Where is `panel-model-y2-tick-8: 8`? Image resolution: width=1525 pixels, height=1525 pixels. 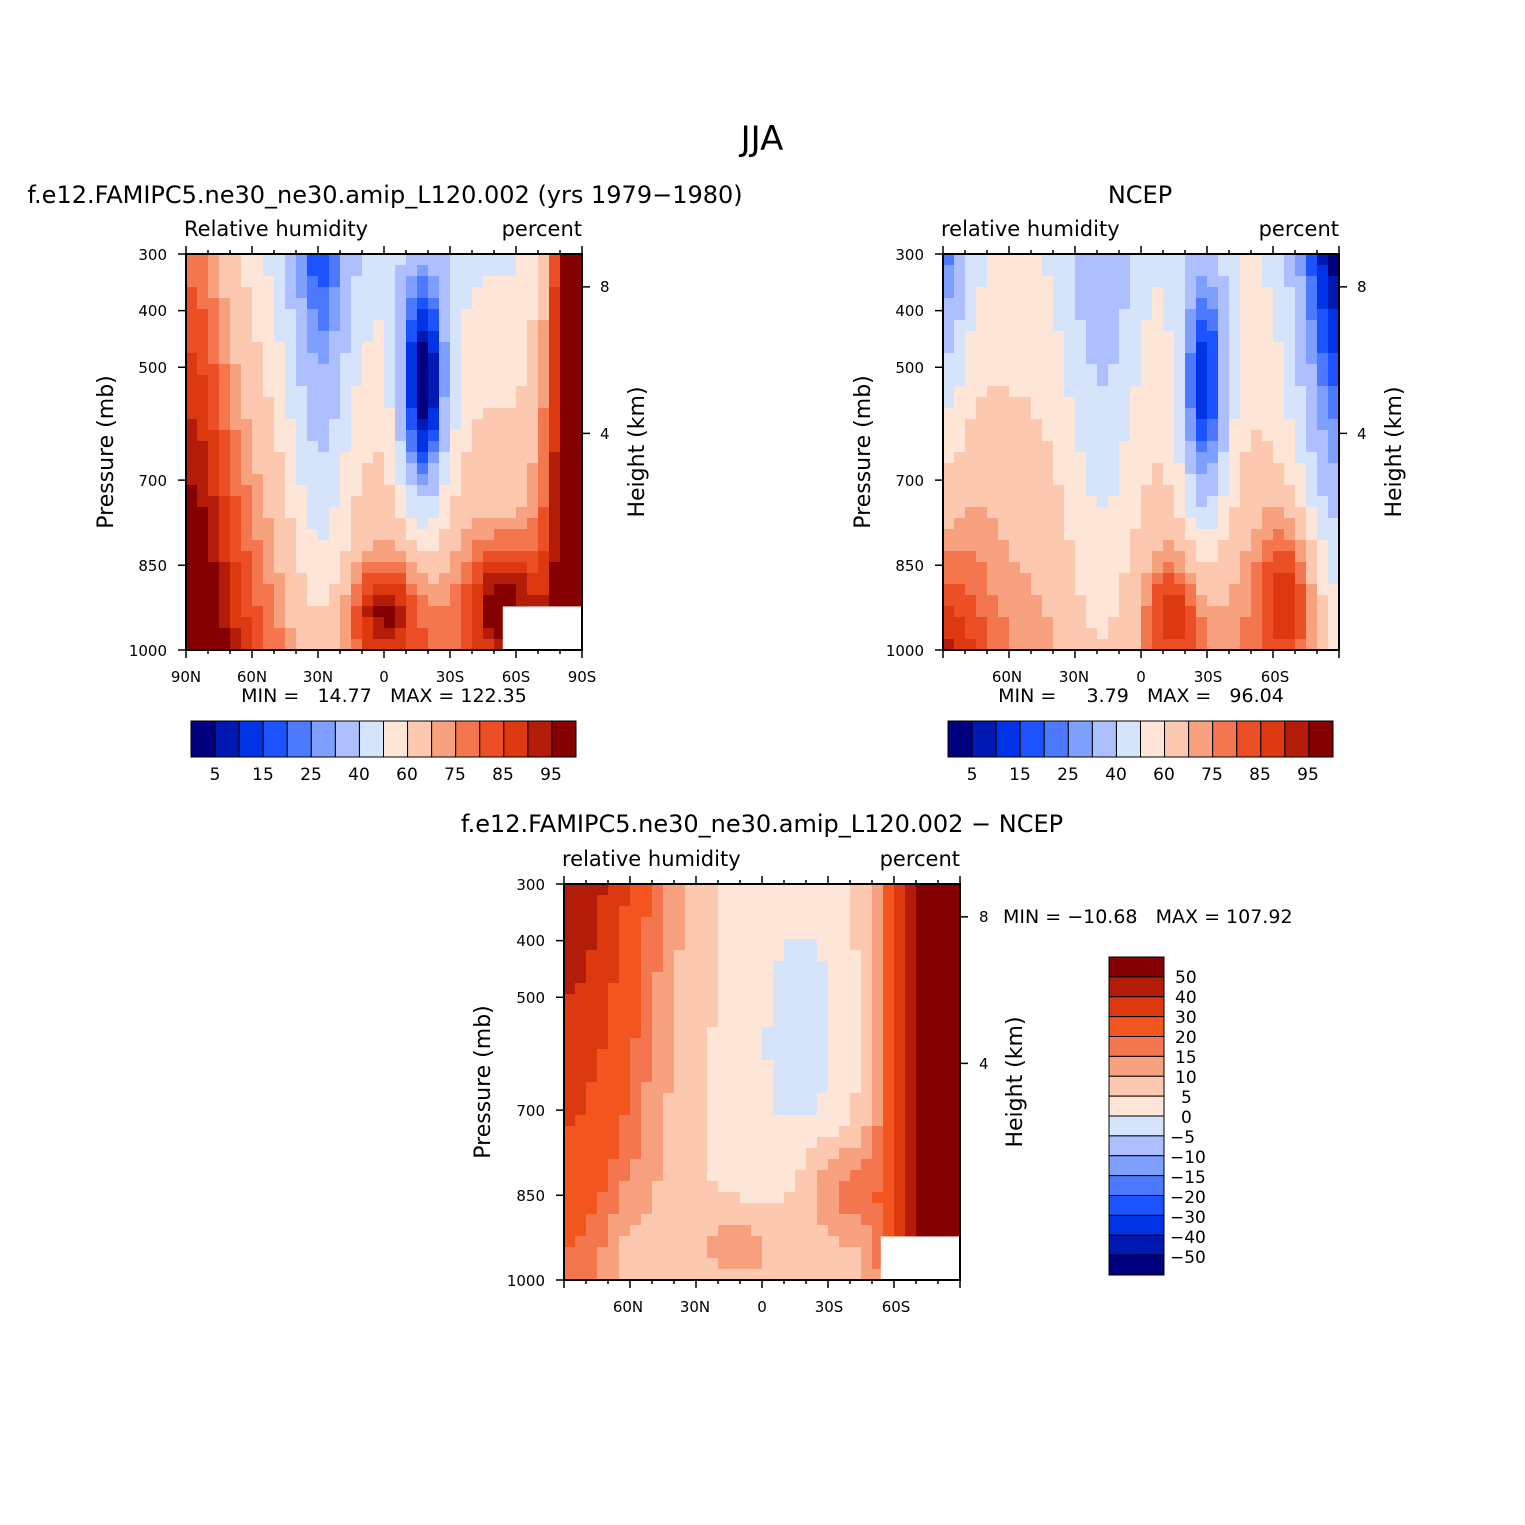 panel-model-y2-tick-8: 8 is located at coordinates (605, 287).